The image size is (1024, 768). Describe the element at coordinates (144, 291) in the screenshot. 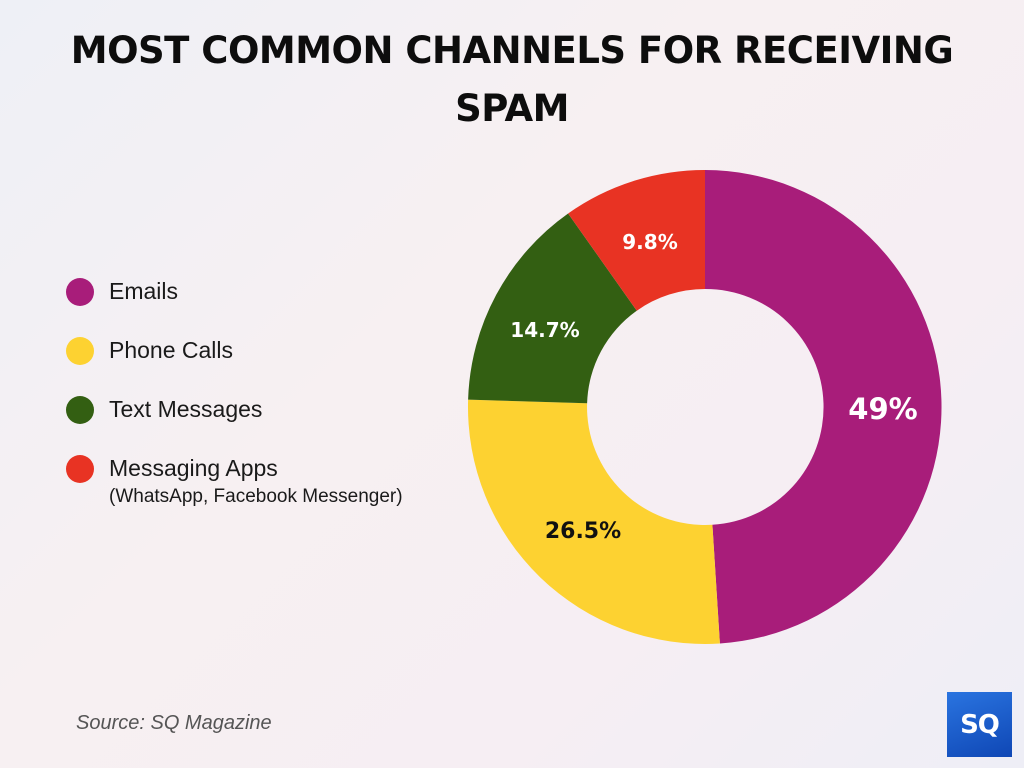

I see `legend-label: Emails` at that location.